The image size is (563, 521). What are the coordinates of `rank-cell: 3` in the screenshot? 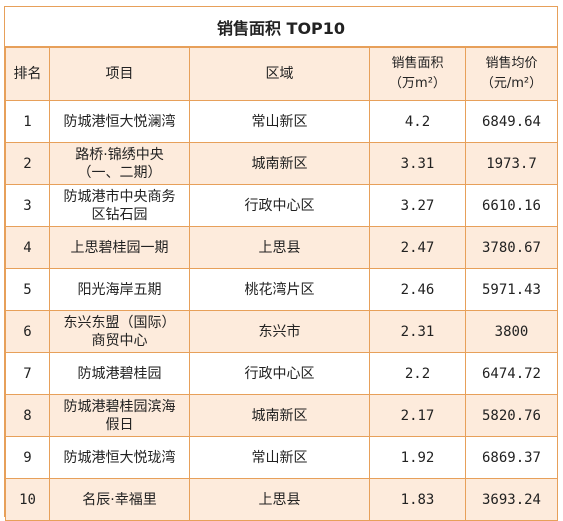 It's located at (27, 205).